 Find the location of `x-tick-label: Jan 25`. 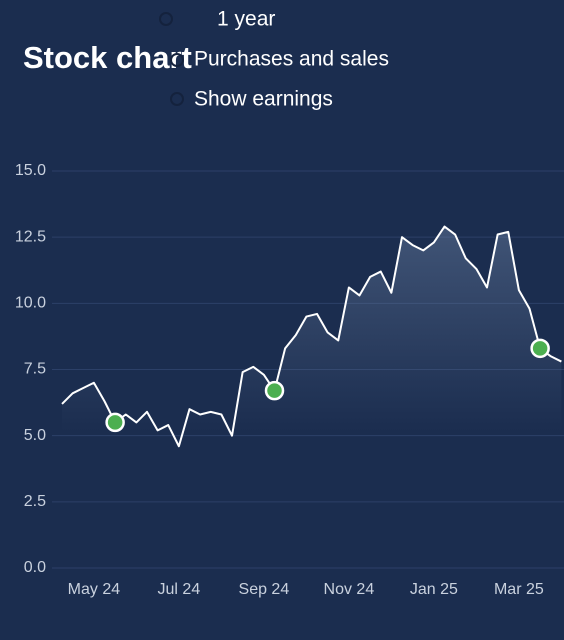

x-tick-label: Jan 25 is located at coordinates (434, 589).